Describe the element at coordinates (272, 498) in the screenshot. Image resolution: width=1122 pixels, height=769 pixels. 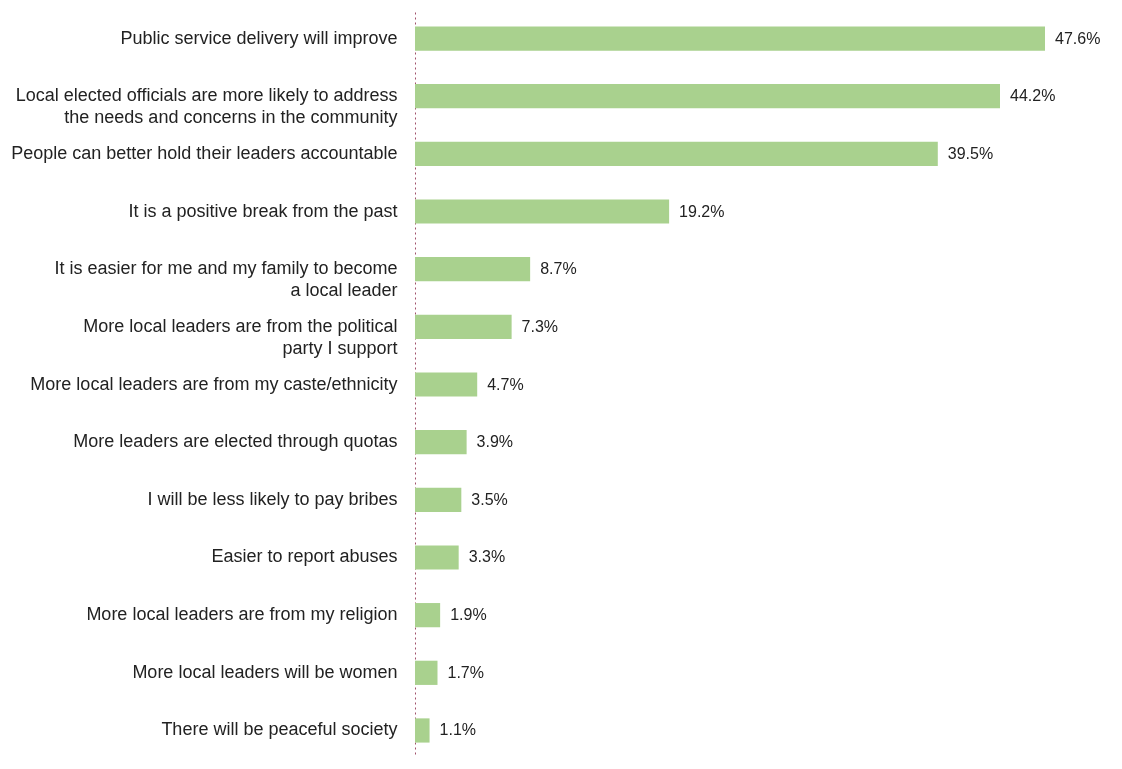
I see `y-tick-label: I will be less likely to pay bribes` at that location.